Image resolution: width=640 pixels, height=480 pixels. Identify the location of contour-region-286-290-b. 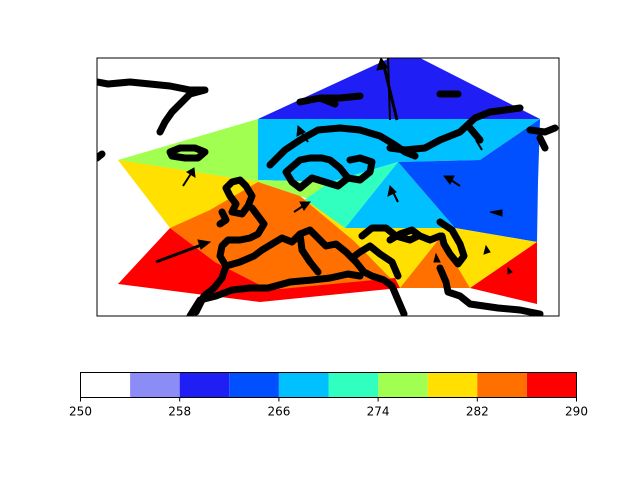
(503, 273).